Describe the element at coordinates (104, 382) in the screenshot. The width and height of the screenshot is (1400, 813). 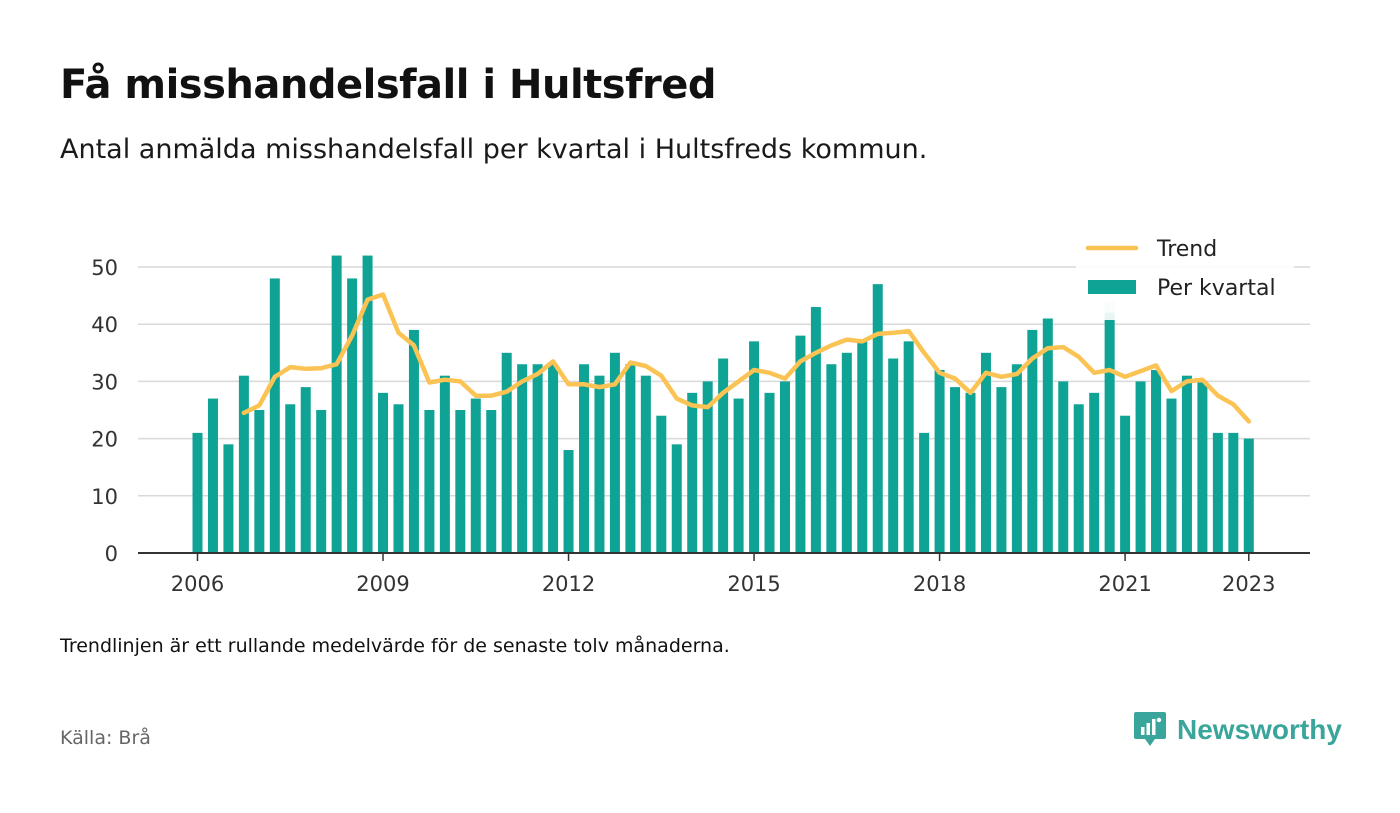
I see `y-tick-label: 30` at that location.